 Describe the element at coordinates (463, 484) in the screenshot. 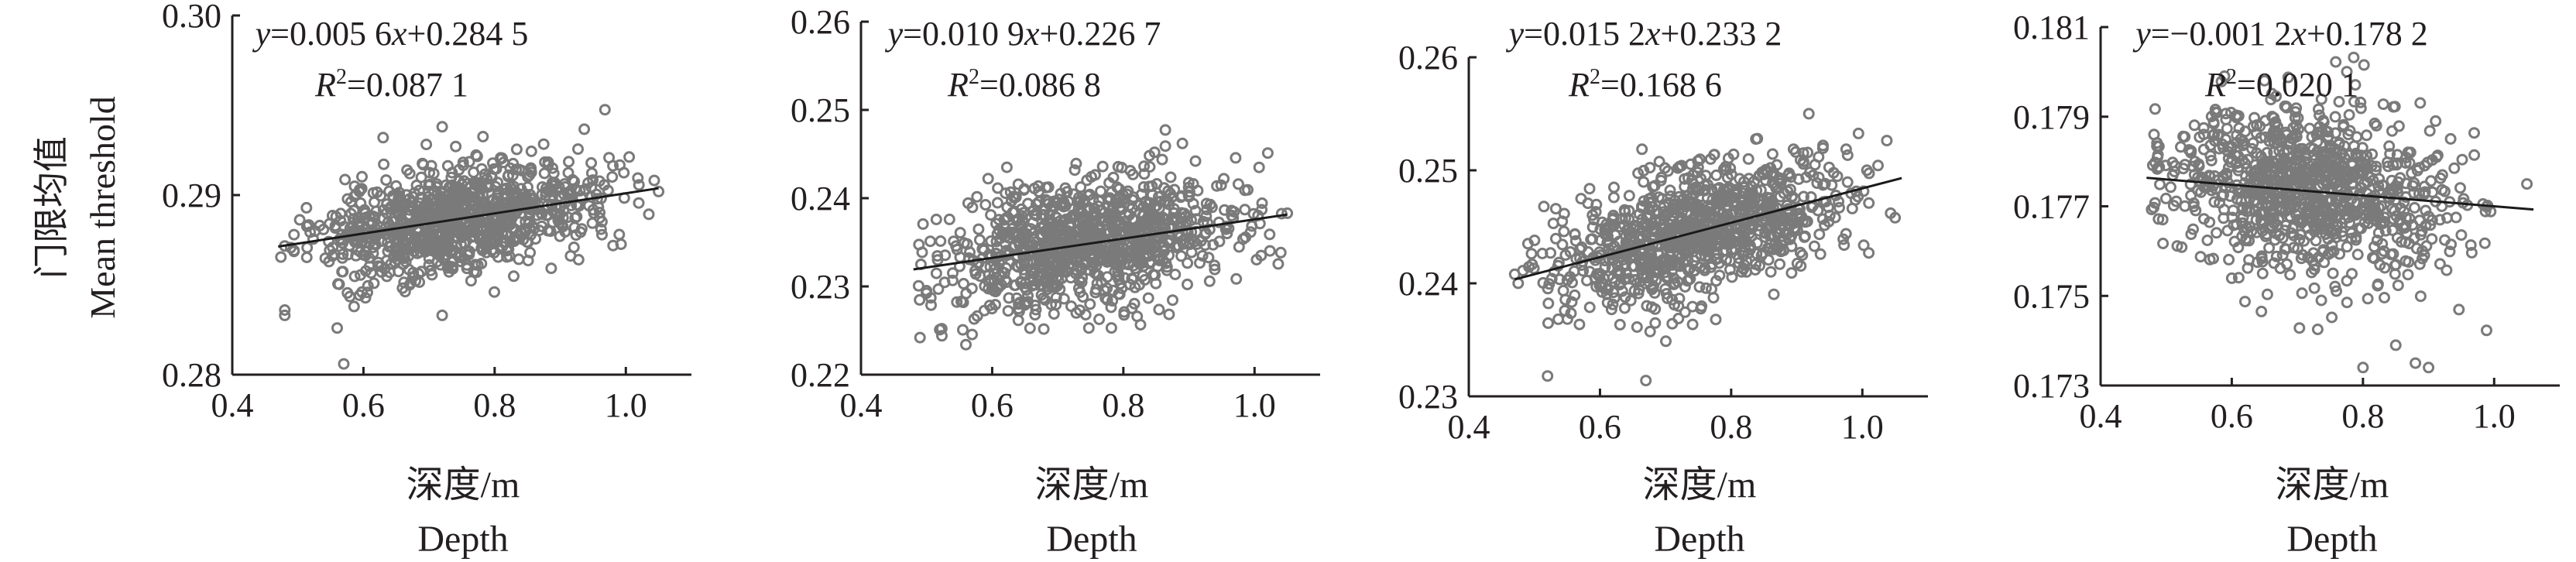

I see `panel-1-xlabel-cn: 深度/m` at that location.